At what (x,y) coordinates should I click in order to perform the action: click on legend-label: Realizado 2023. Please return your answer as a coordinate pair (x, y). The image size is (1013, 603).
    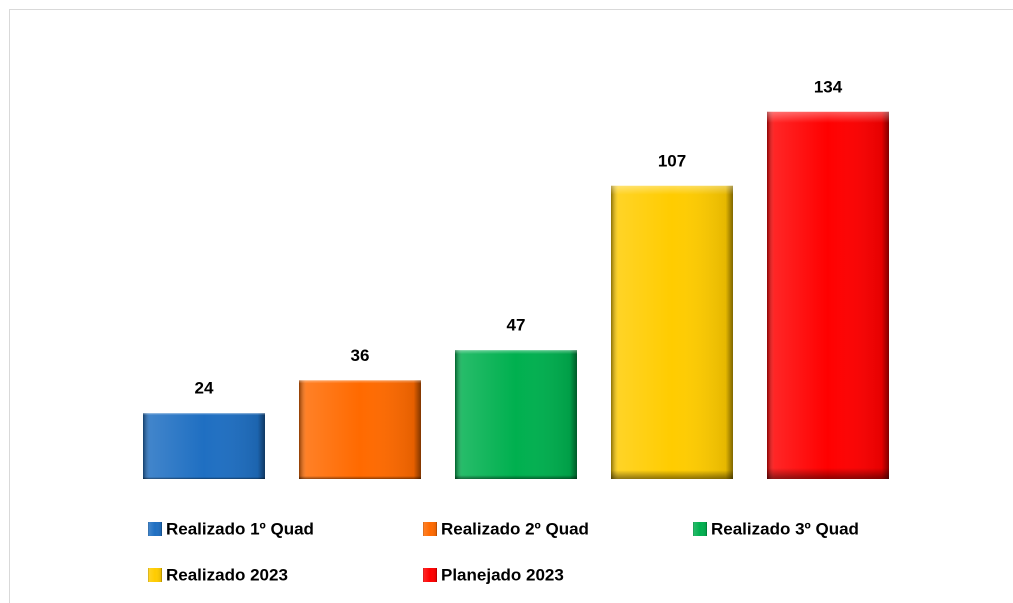
    Looking at the image, I should click on (227, 574).